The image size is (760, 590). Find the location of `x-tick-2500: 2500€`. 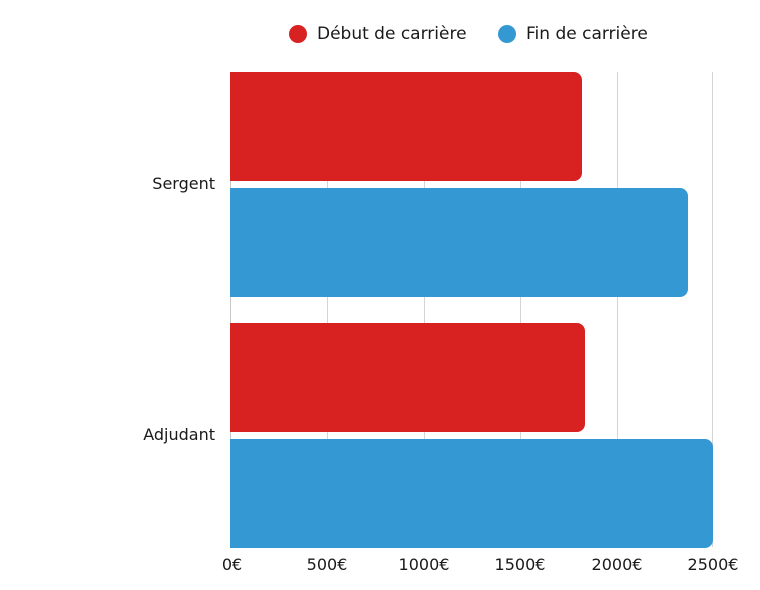

x-tick-2500: 2500€ is located at coordinates (713, 564).